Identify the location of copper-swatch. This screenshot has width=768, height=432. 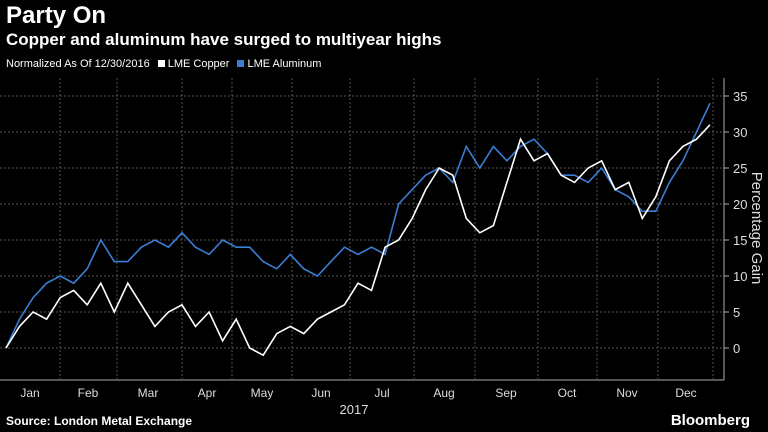
(161, 63).